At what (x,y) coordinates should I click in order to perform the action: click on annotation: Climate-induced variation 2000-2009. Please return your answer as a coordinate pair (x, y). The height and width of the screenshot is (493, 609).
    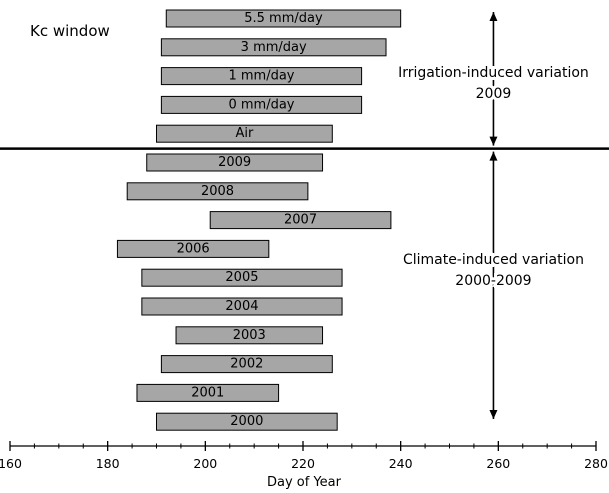
    Looking at the image, I should click on (493, 270).